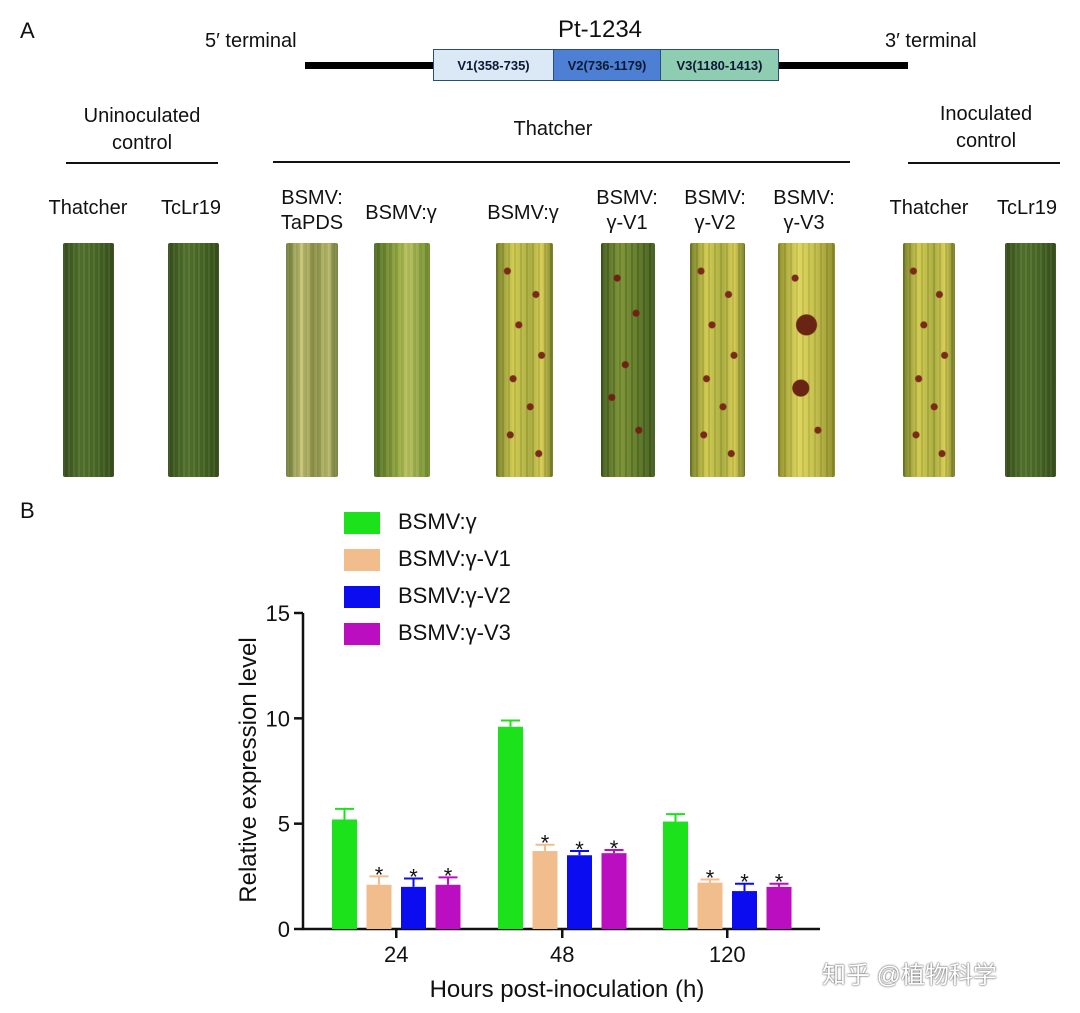  What do you see at coordinates (545, 890) in the screenshot?
I see `bar-48-s1` at bounding box center [545, 890].